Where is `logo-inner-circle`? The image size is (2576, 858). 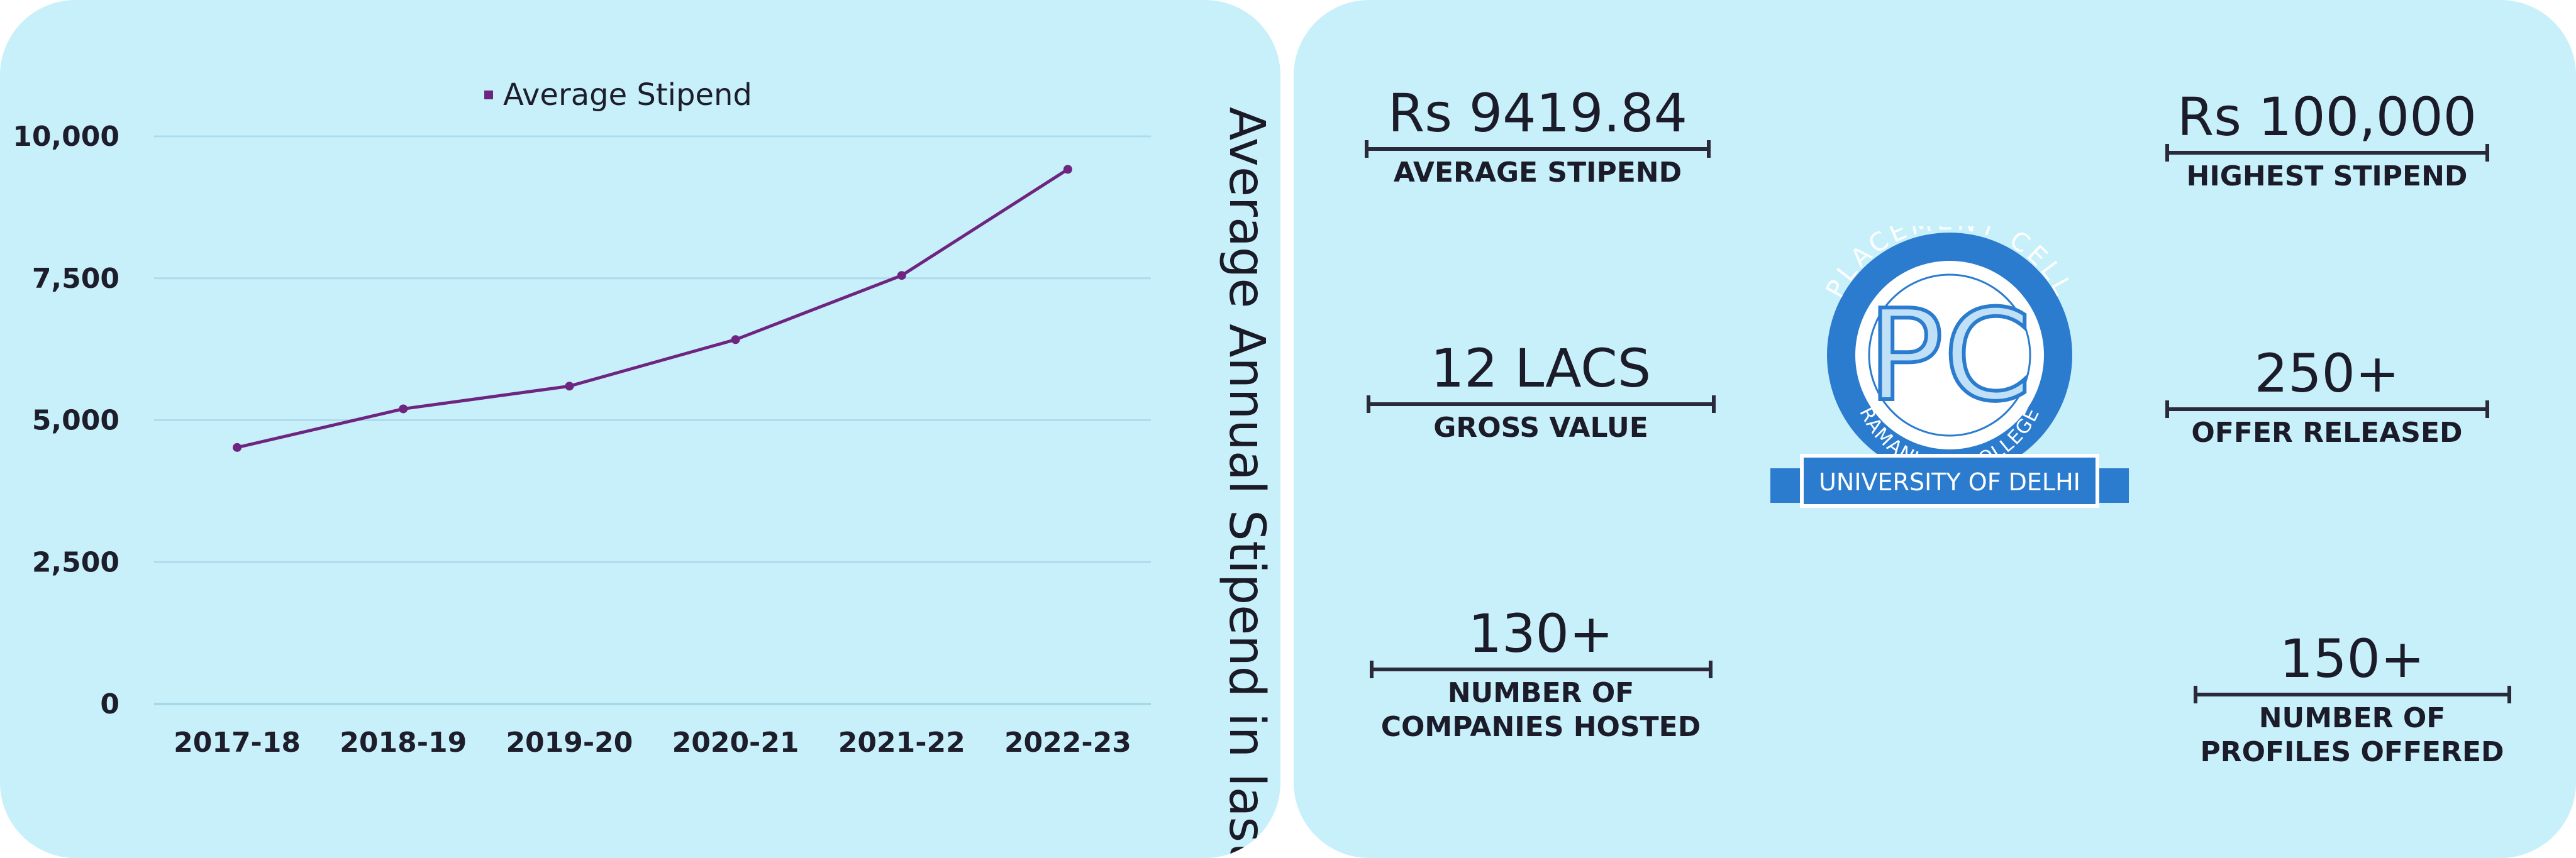
logo-inner-circle is located at coordinates (1949, 355).